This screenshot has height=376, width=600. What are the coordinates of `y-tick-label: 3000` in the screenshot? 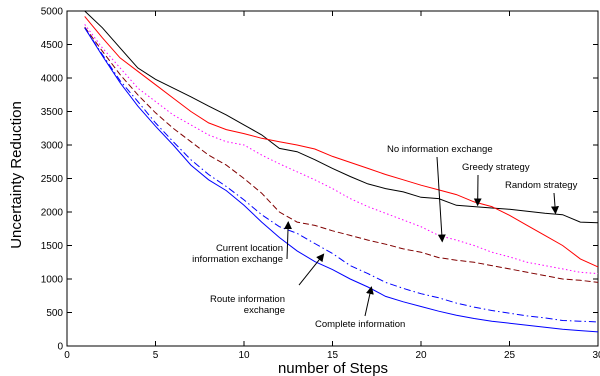 It's located at (52, 146).